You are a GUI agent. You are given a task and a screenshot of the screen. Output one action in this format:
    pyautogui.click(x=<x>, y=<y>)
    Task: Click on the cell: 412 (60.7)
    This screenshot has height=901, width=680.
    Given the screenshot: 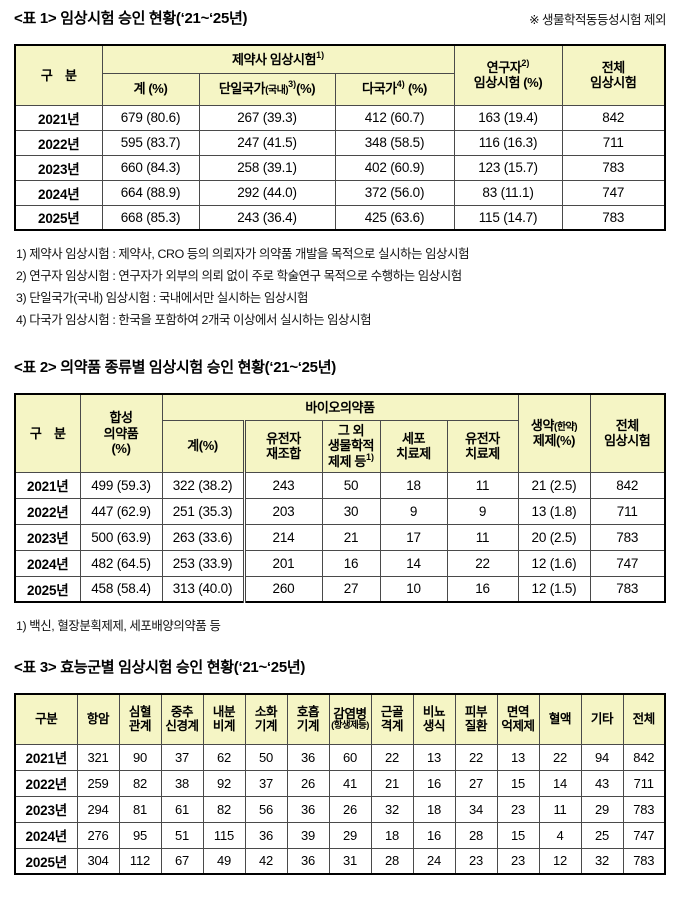 What is the action you would take?
    pyautogui.click(x=394, y=117)
    